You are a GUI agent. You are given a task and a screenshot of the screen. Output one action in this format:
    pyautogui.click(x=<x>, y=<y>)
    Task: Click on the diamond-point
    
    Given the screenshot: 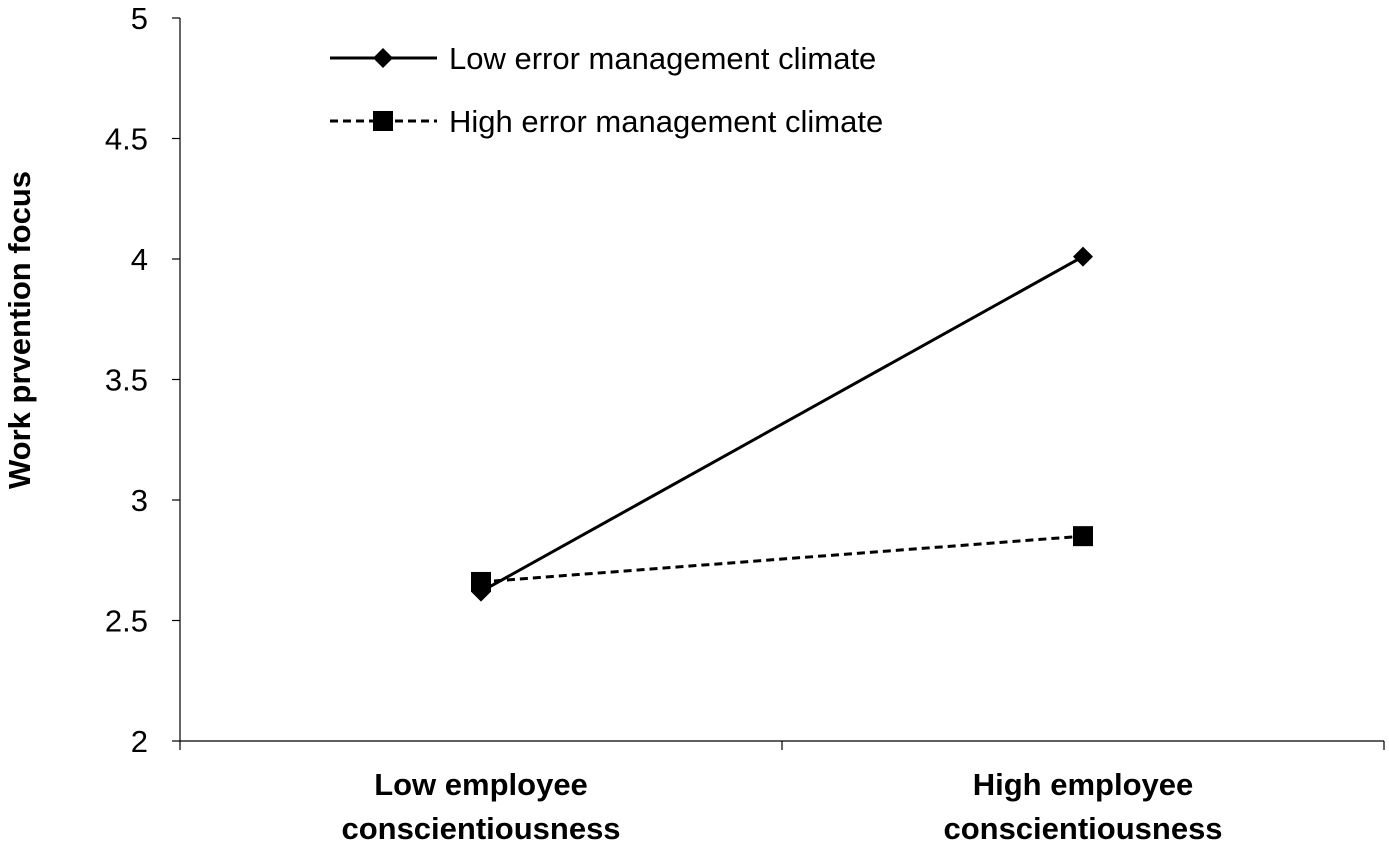 What is the action you would take?
    pyautogui.click(x=1083, y=256)
    